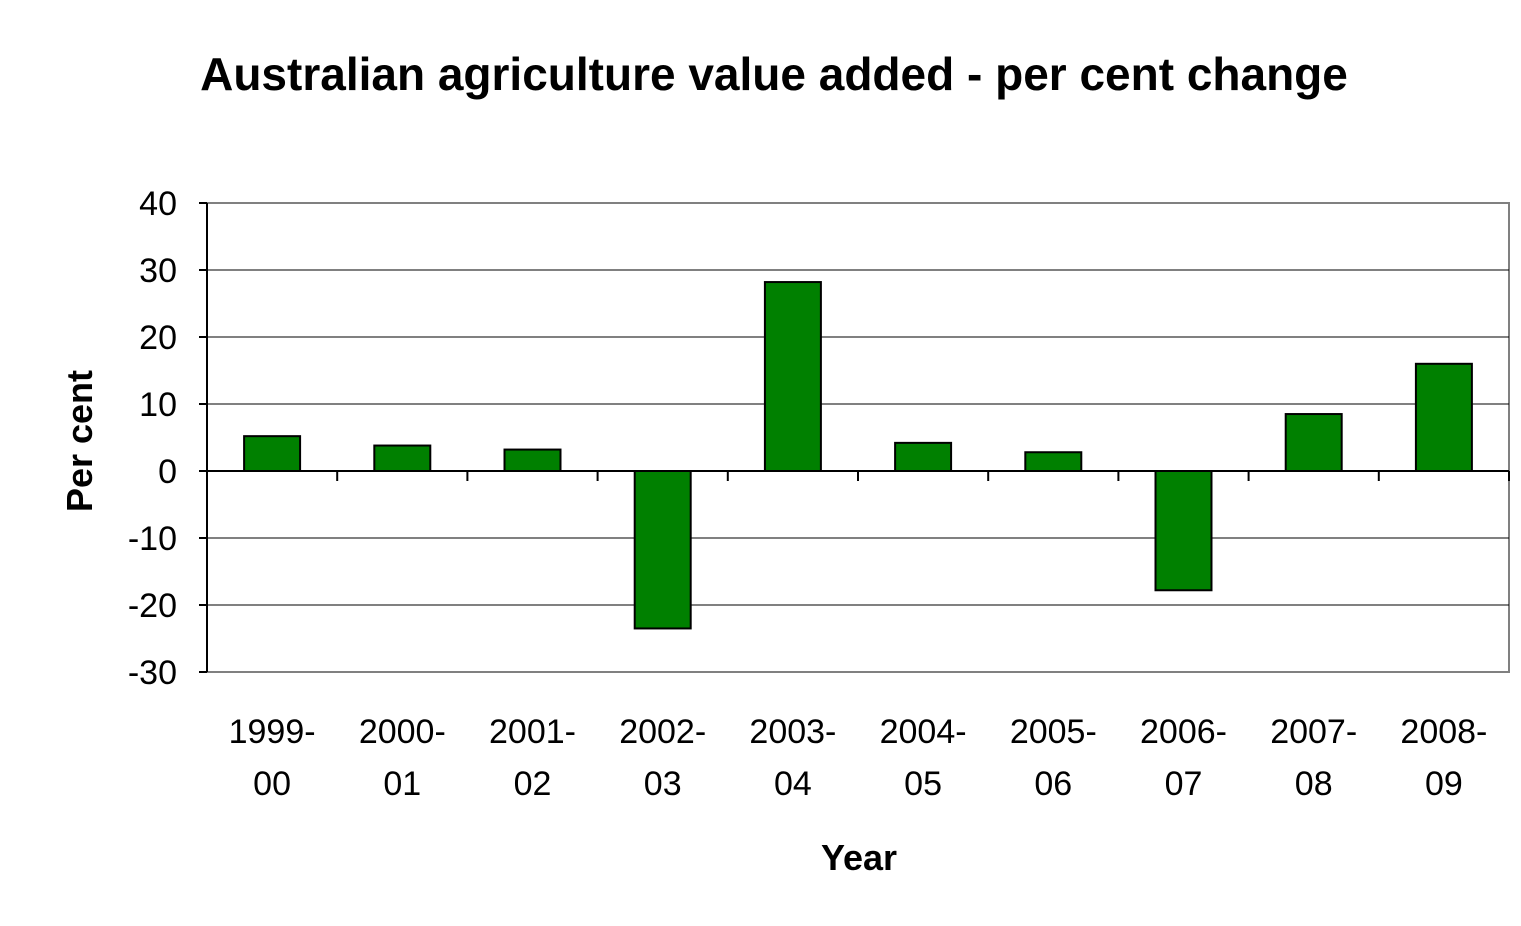 This screenshot has height=926, width=1521. Describe the element at coordinates (152, 438) in the screenshot. I see `y-tick-labels: 40 30 20 10 0 -10 -20 -30` at that location.